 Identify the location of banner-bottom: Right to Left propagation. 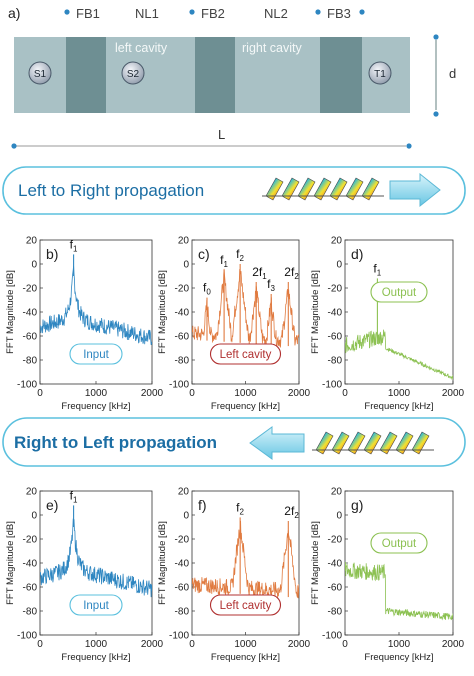
(234, 442).